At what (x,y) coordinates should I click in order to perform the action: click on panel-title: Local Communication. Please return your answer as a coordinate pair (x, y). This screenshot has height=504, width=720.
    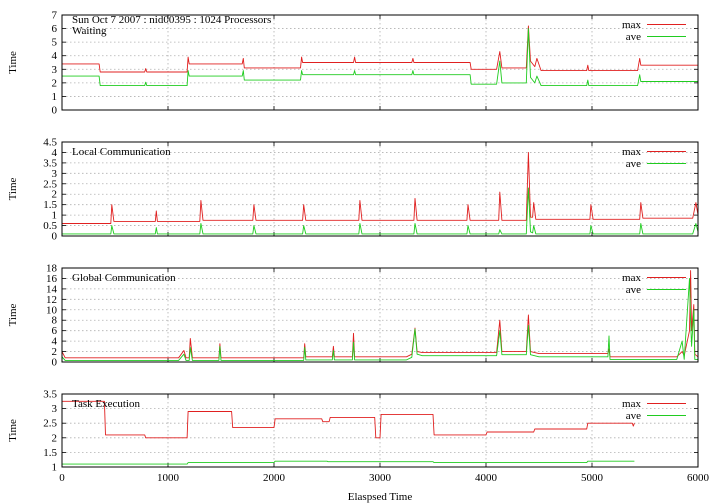
    Looking at the image, I should click on (121, 152).